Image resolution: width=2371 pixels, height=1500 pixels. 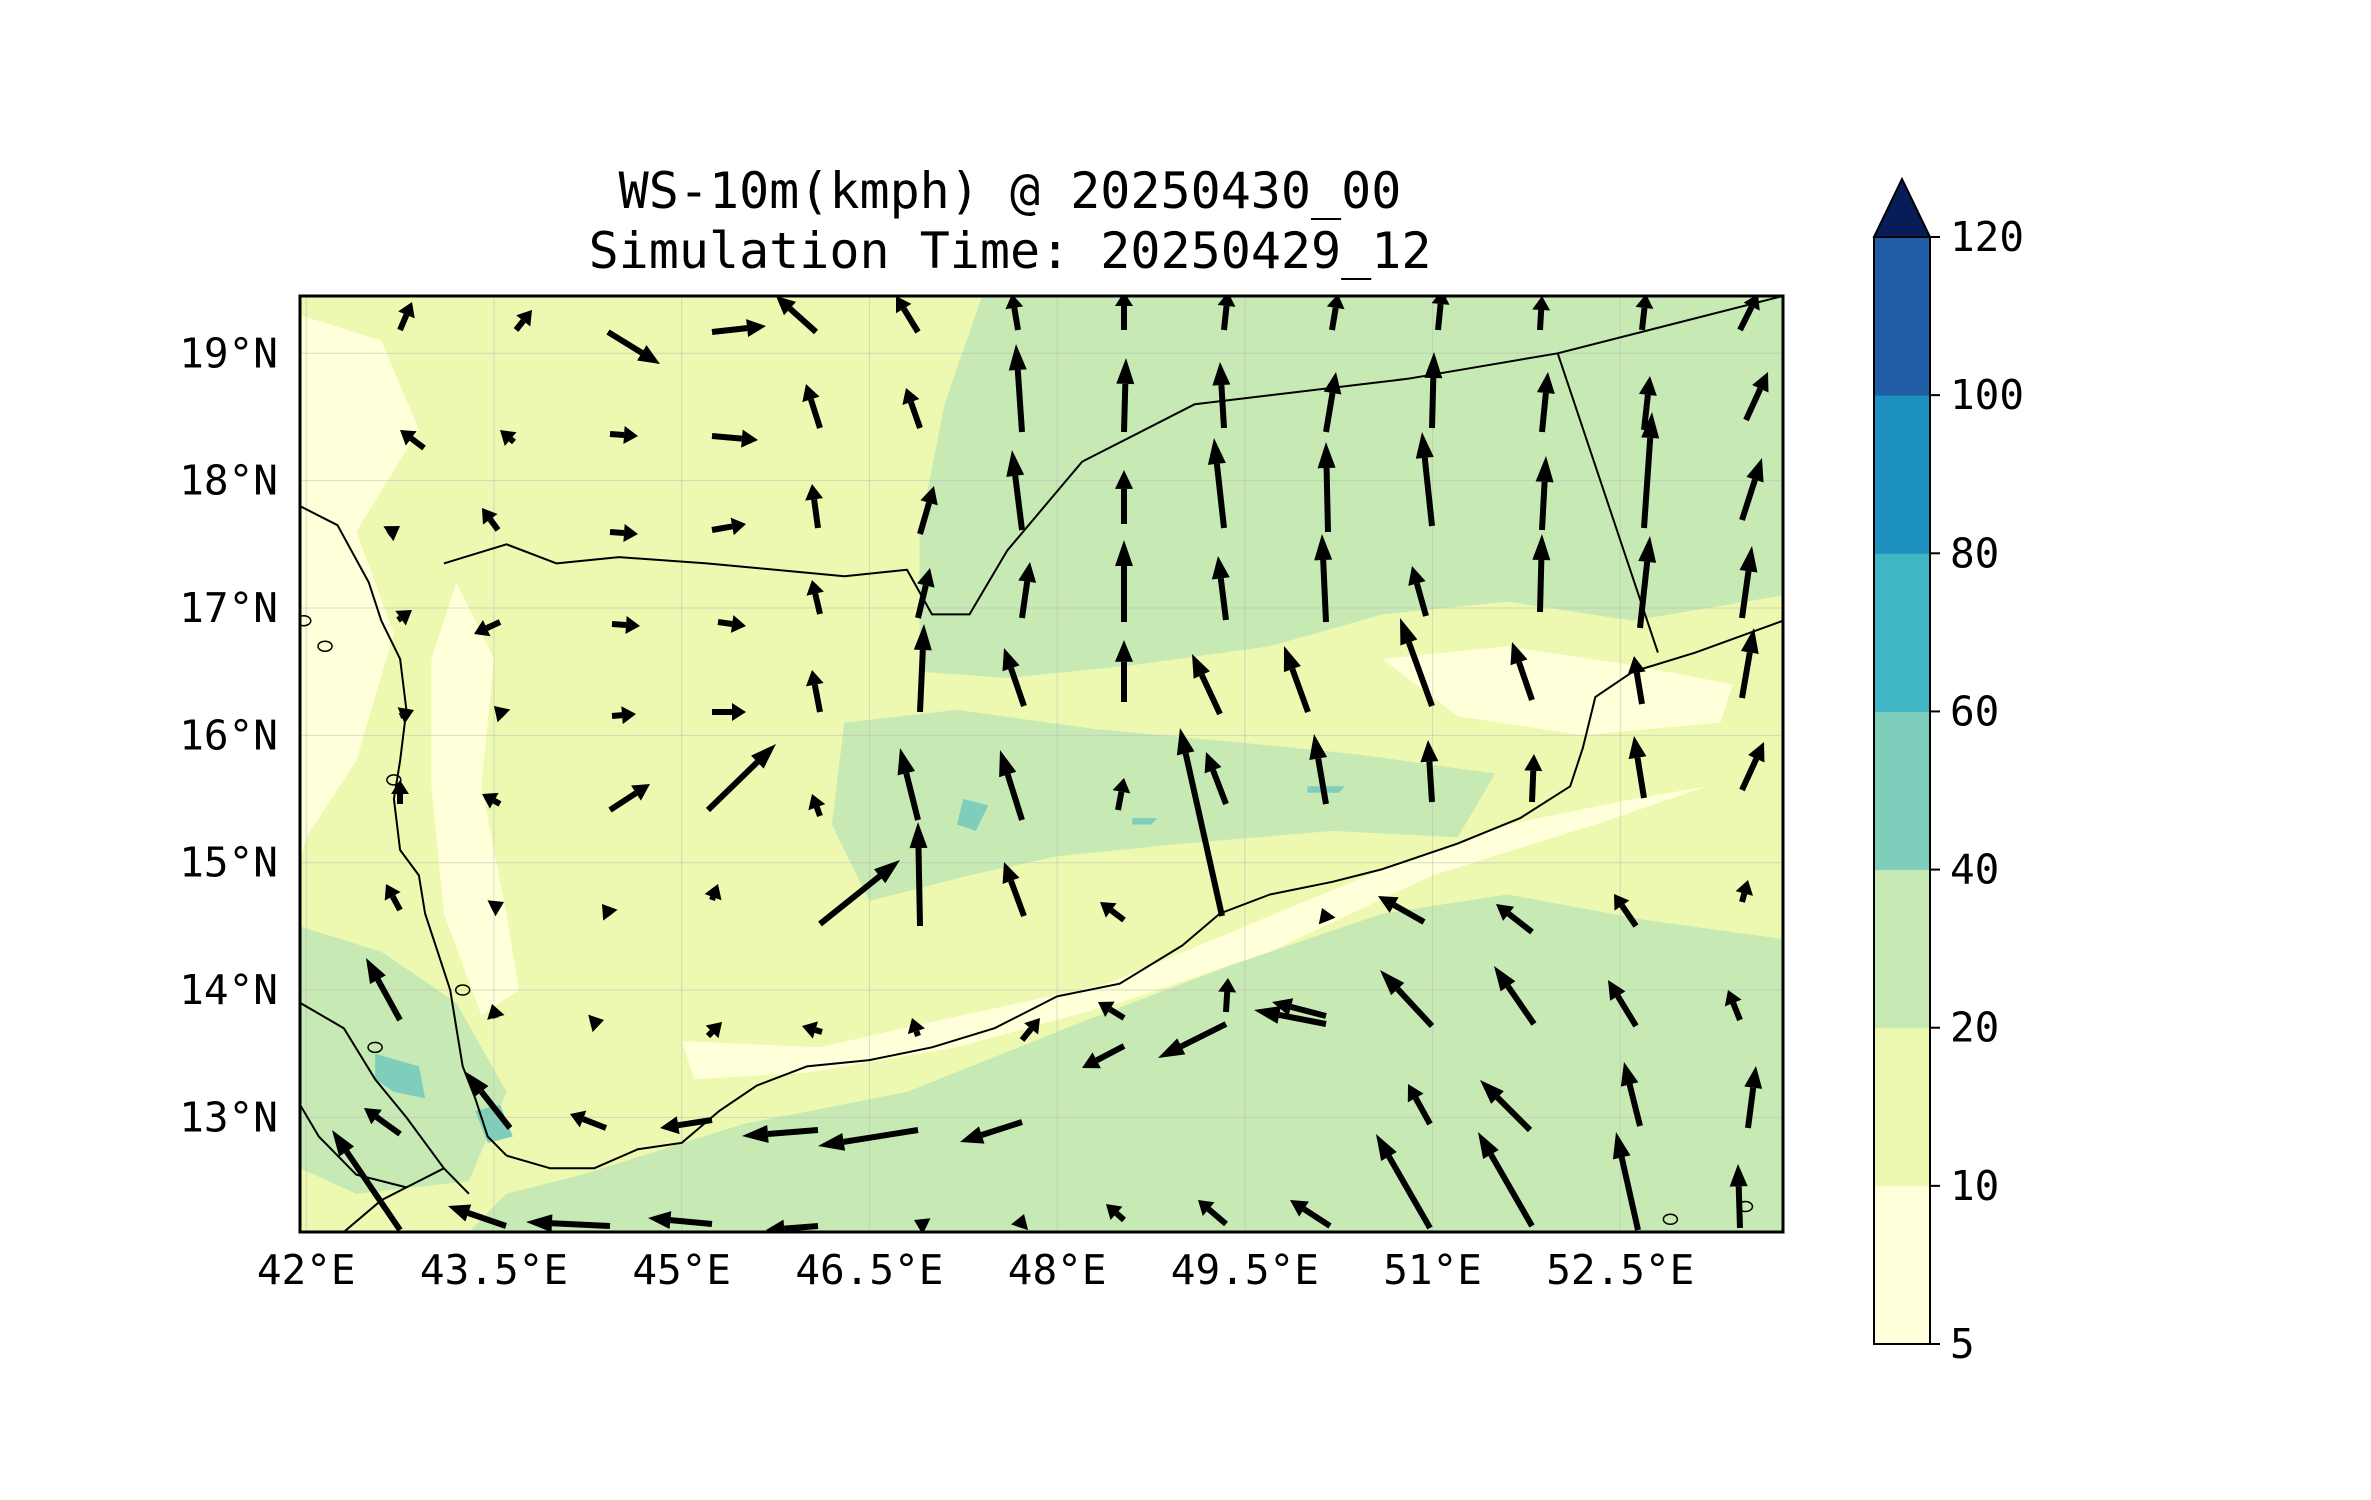 What do you see at coordinates (1902, 790) in the screenshot?
I see `colorbar-frame` at bounding box center [1902, 790].